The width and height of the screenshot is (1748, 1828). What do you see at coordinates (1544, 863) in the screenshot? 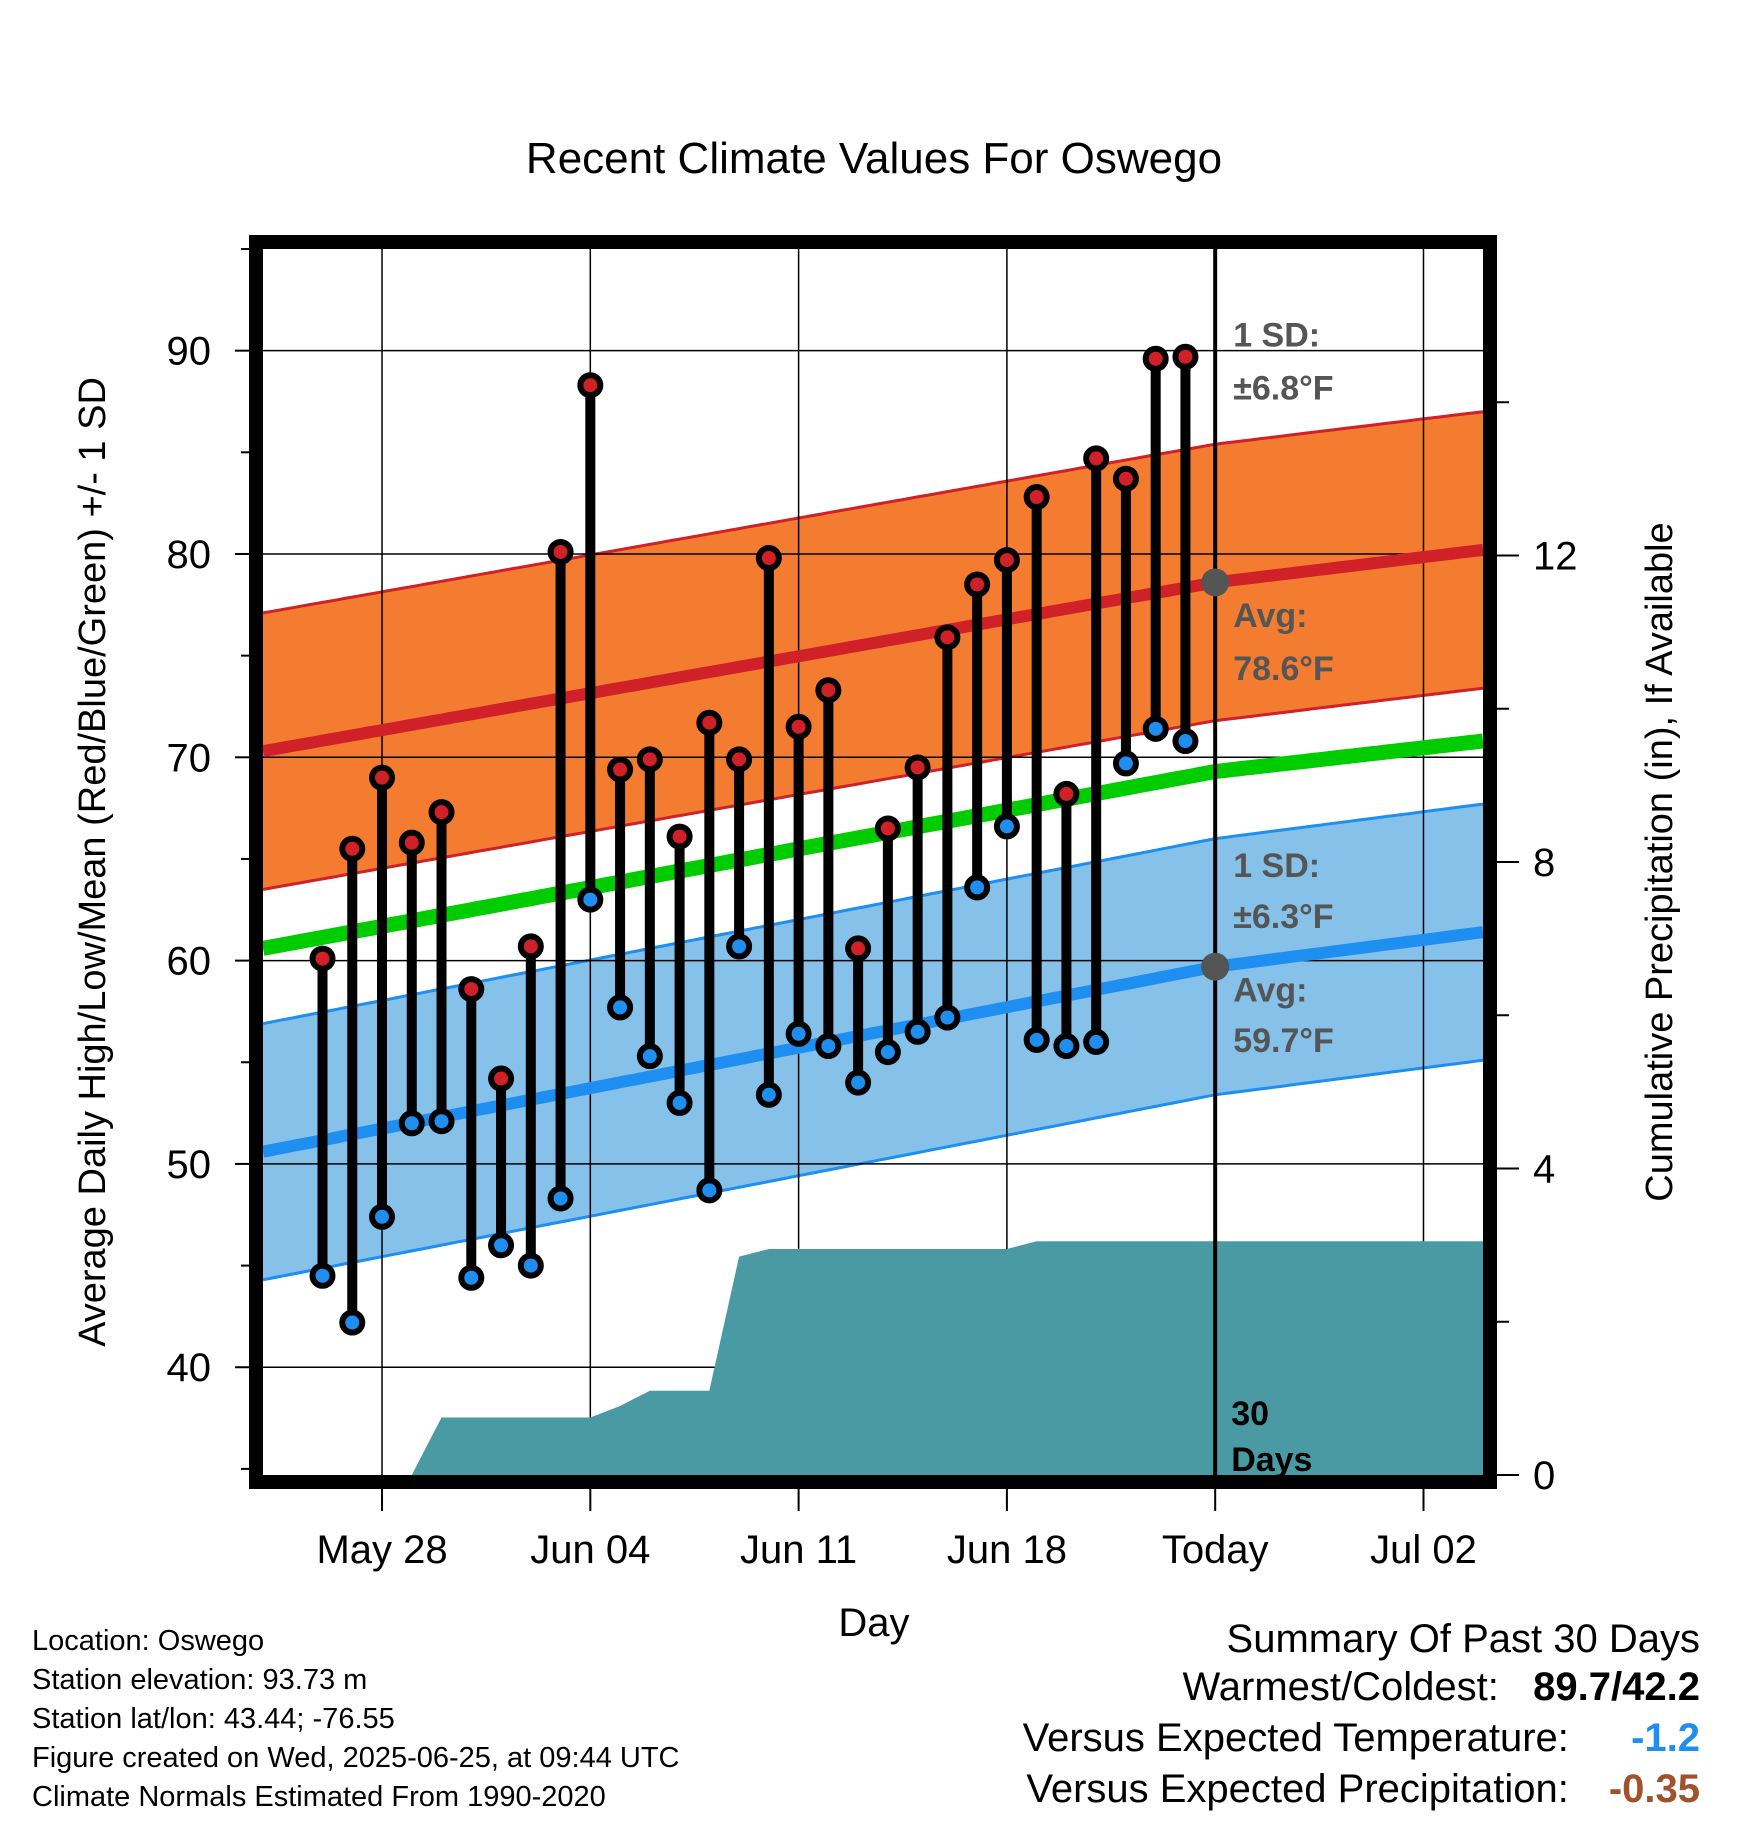
I see `y2-tick-label: 8` at bounding box center [1544, 863].